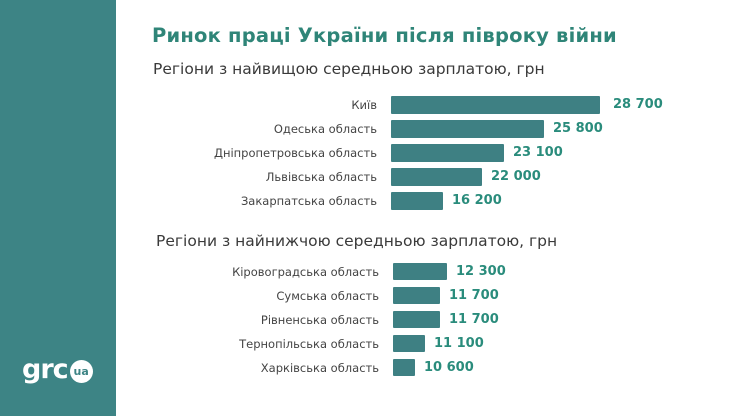 The height and width of the screenshot is (416, 740). What do you see at coordinates (477, 200) in the screenshot?
I see `value-label: 16 200` at bounding box center [477, 200].